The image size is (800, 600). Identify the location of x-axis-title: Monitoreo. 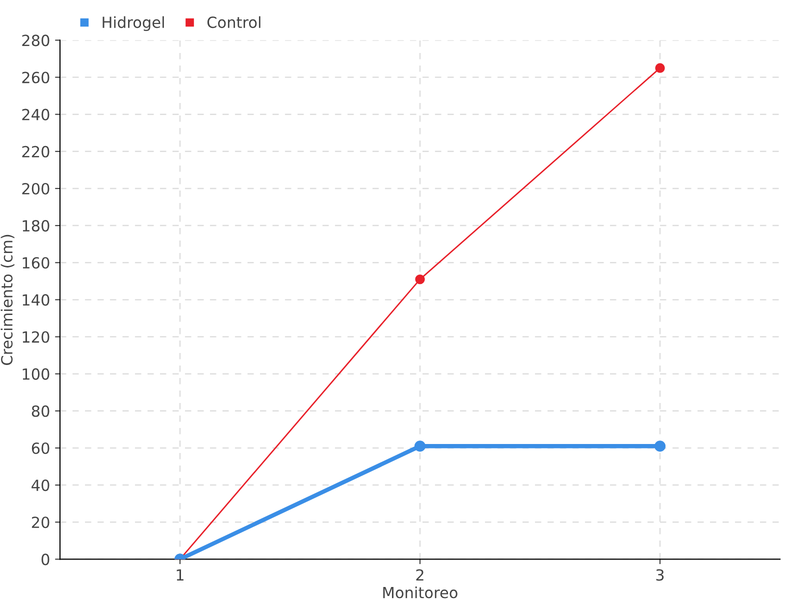
(420, 592).